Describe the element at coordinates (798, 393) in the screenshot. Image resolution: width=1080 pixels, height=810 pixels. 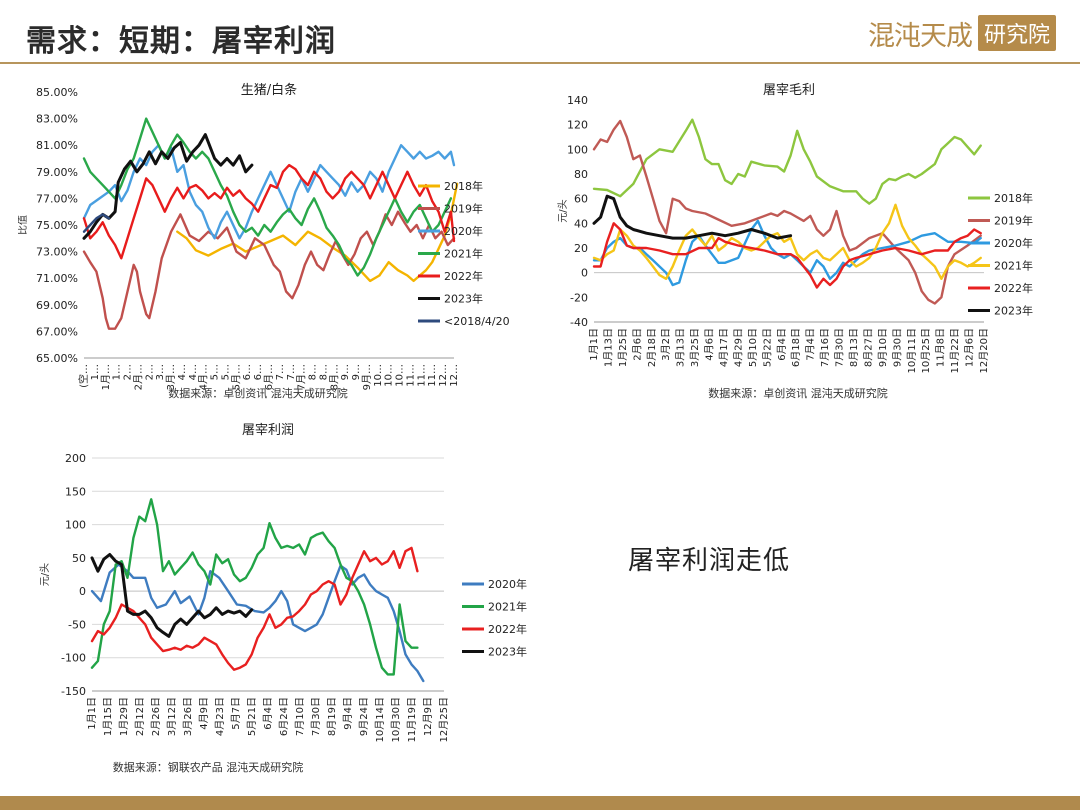
I see `data-source: 数据来源：卓创资讯 混沌天成研究院` at that location.